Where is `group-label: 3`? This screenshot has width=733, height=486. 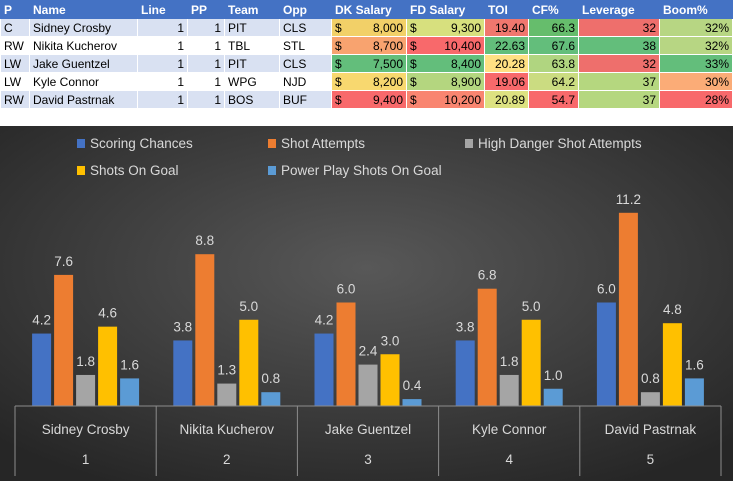
group-label: 3 is located at coordinates (368, 459).